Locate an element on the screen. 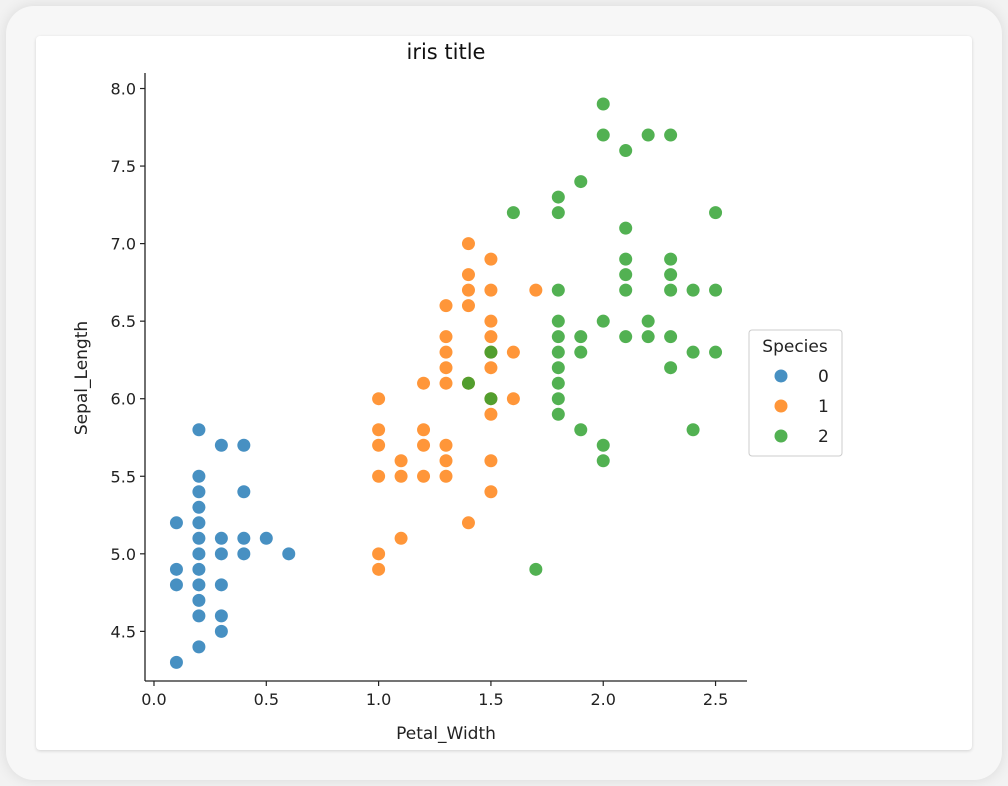 This screenshot has width=1008, height=786. x-tick-label: 0.5 is located at coordinates (266, 699).